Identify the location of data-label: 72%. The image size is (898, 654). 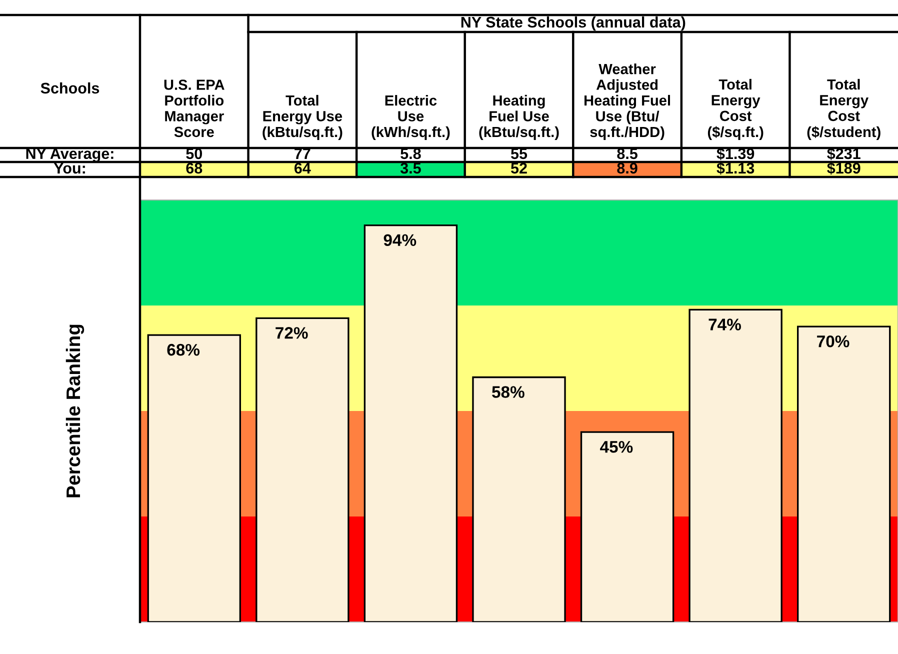
(292, 333).